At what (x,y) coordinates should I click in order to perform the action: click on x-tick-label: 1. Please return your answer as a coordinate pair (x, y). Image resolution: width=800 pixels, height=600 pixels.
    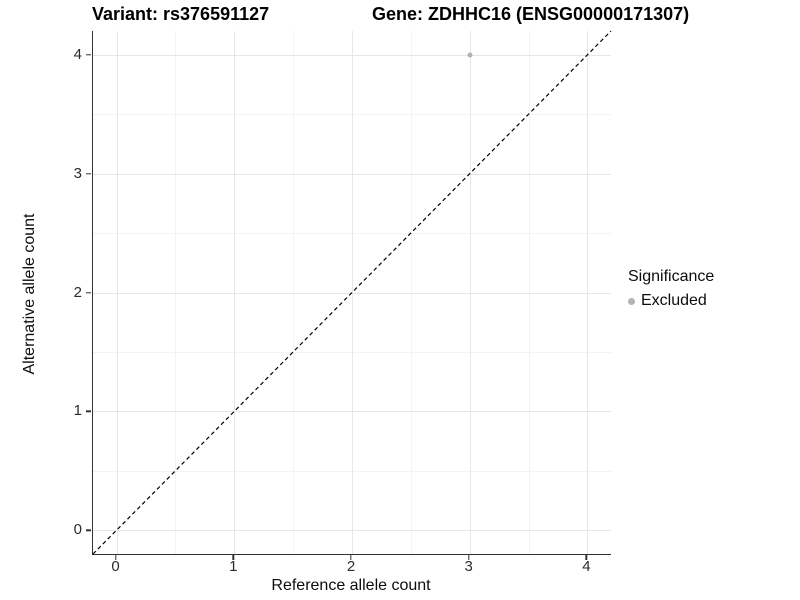
    Looking at the image, I should click on (233, 566).